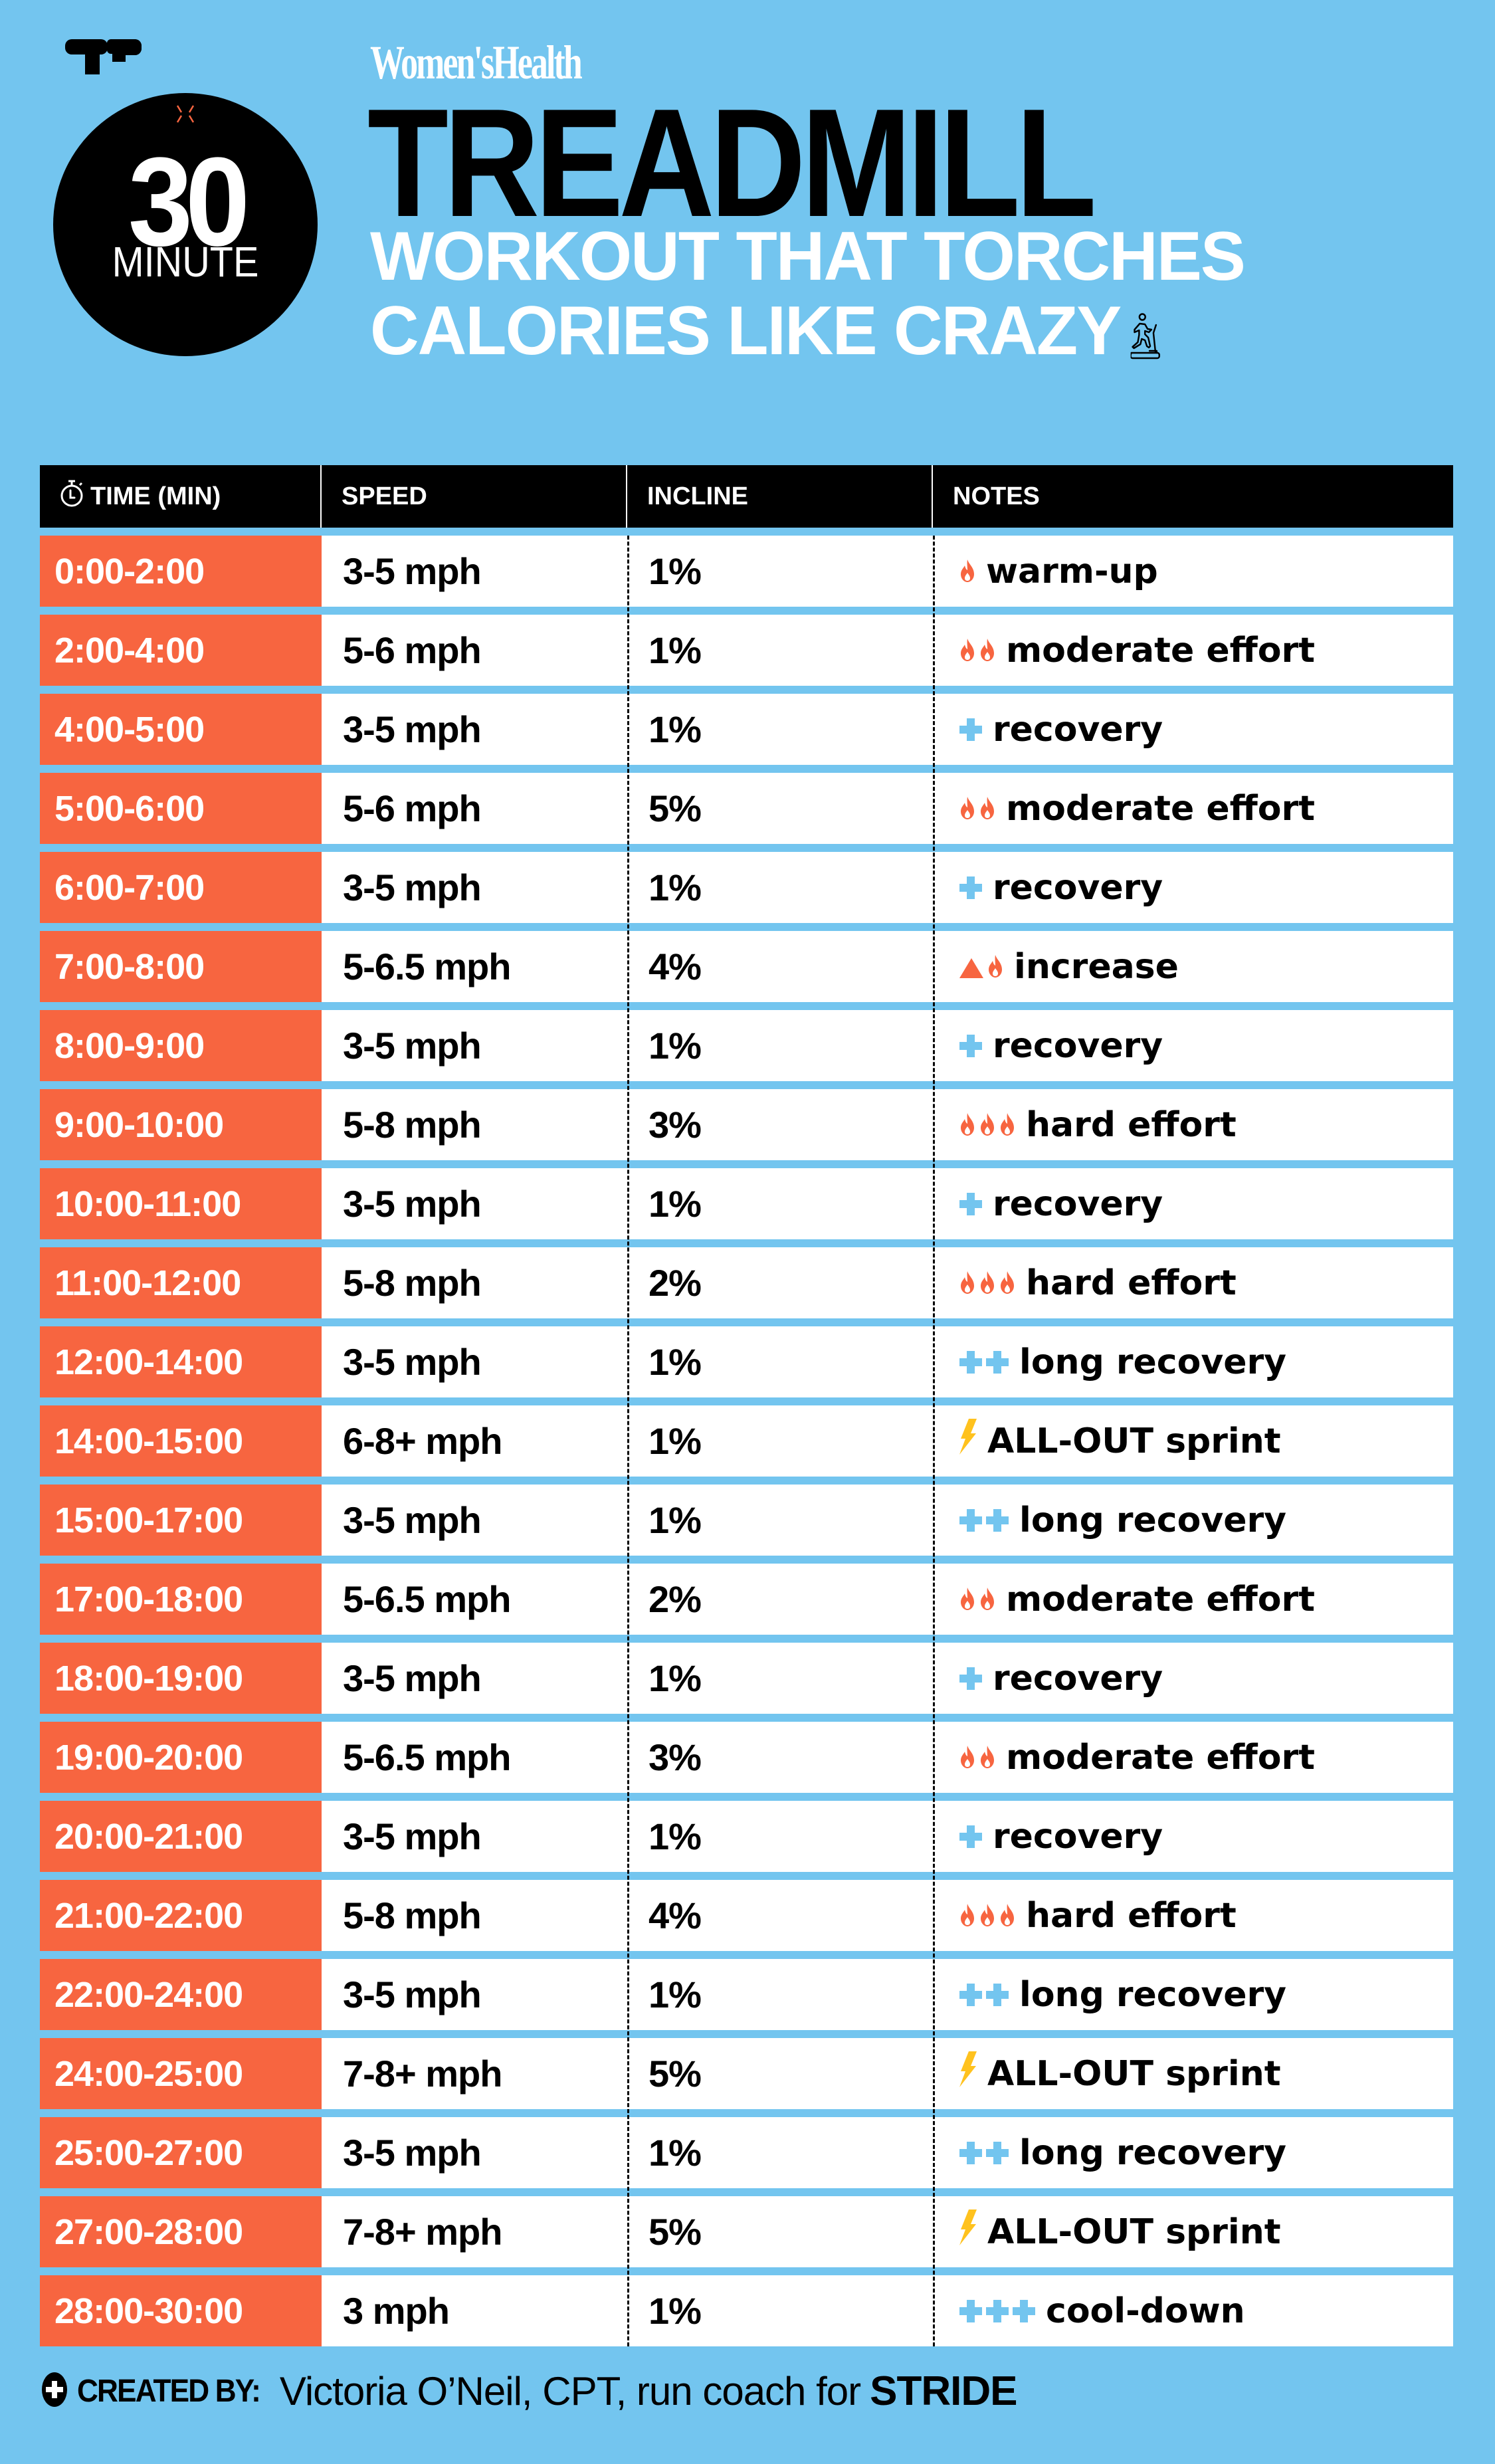 The height and width of the screenshot is (2464, 1495). What do you see at coordinates (747, 2231) in the screenshot?
I see `table-row: 27:00-28:00 7-8+ mph 5% ALL-OUT sprint` at bounding box center [747, 2231].